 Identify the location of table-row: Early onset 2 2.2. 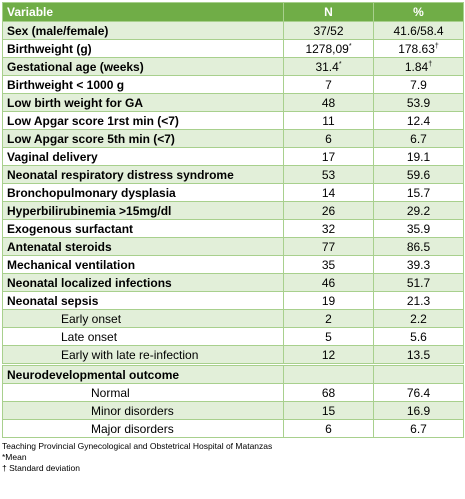
(233, 318).